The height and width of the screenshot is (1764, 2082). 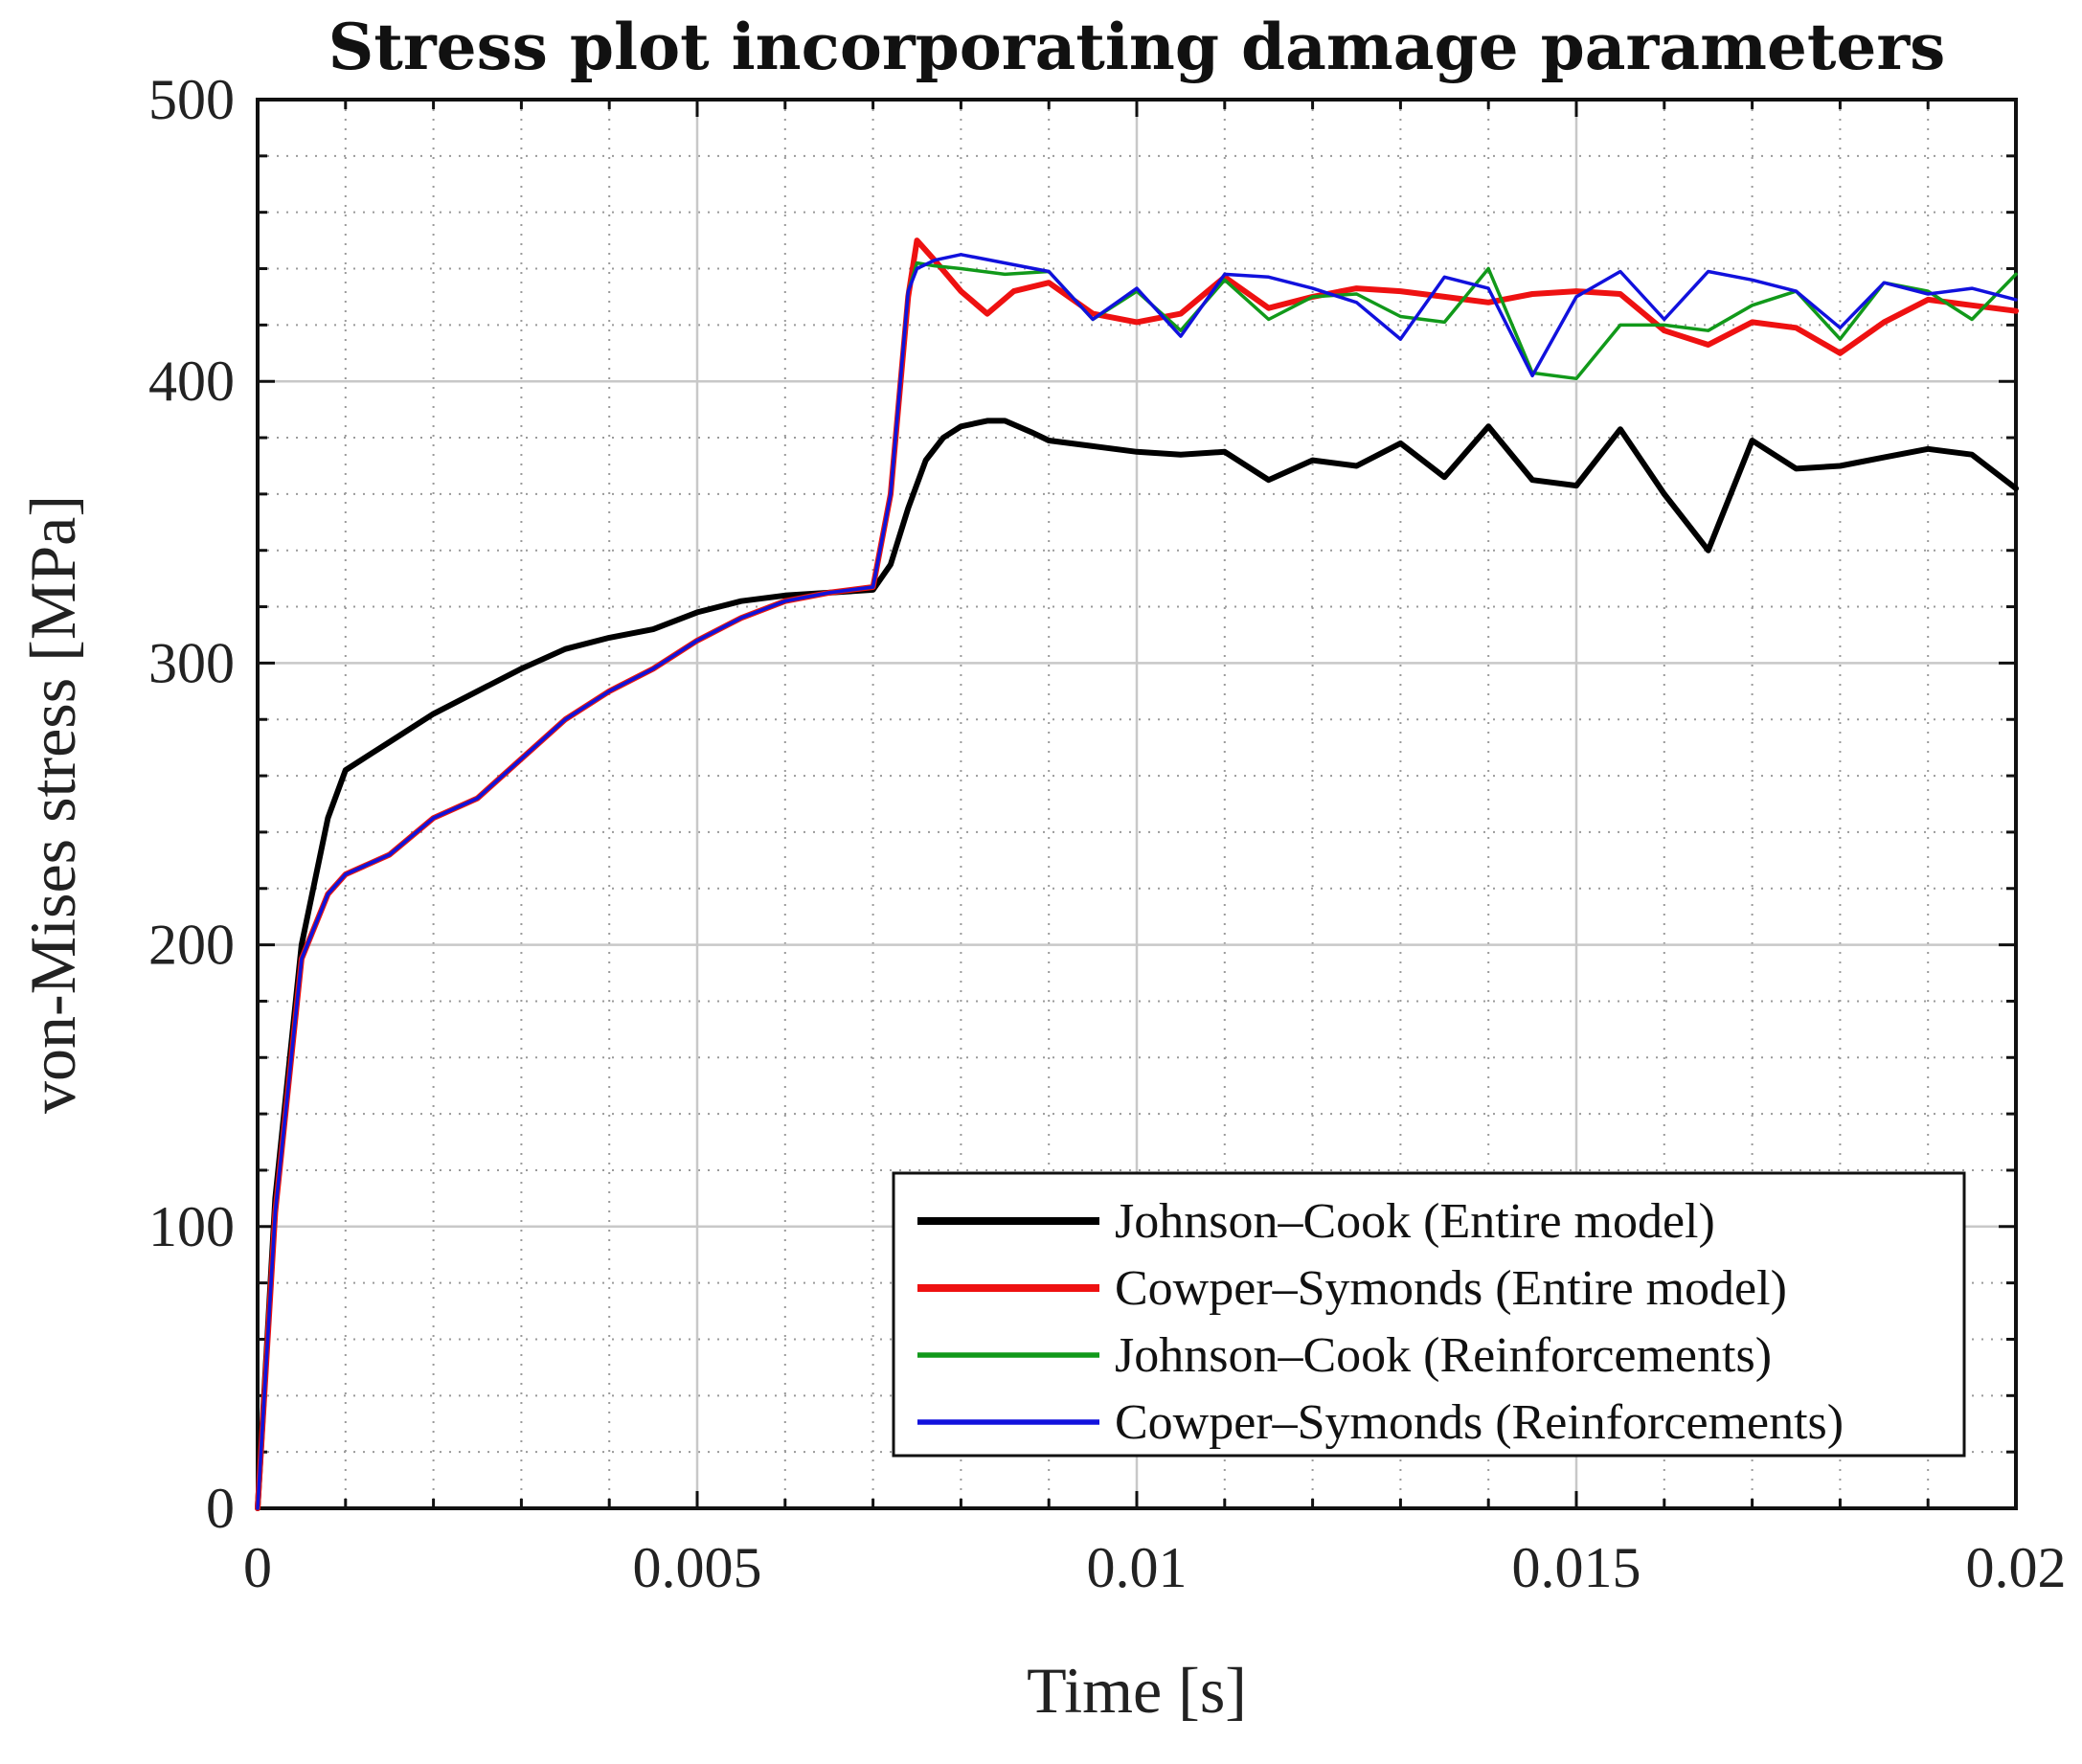 What do you see at coordinates (1138, 1567) in the screenshot?
I see `x-tick-label: 0.01` at bounding box center [1138, 1567].